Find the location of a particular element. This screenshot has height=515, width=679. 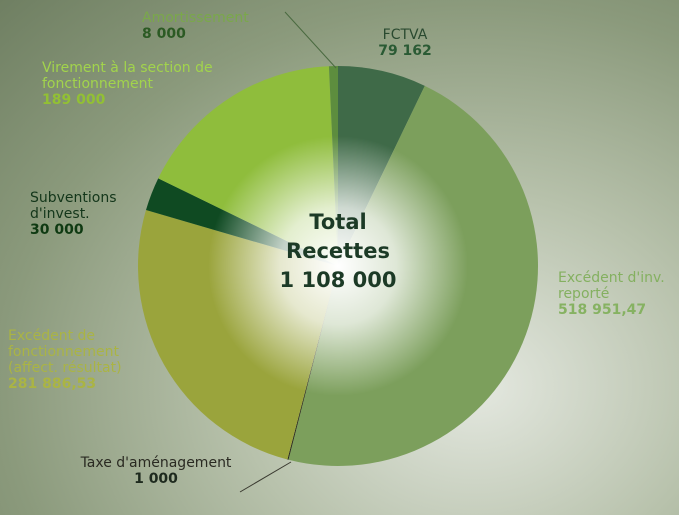

slice-label: Amortissement 8 000 is located at coordinates (217, 26).